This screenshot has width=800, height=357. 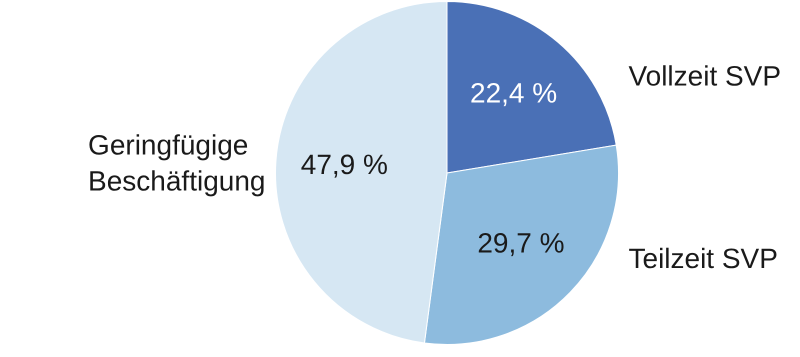 I want to click on data-label: 29,7 %, so click(x=520, y=242).